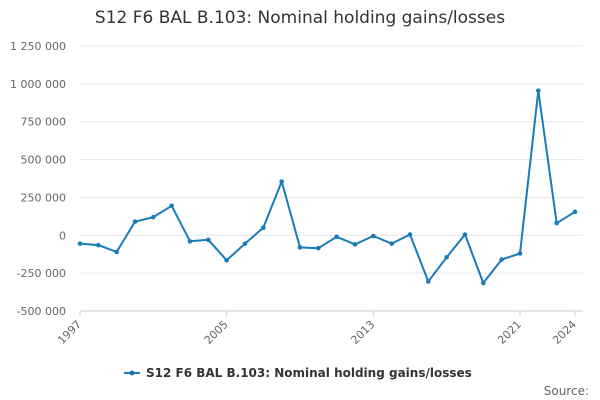 The height and width of the screenshot is (400, 600). Describe the element at coordinates (38, 84) in the screenshot. I see `y-tick-label: 1 000 000` at that location.